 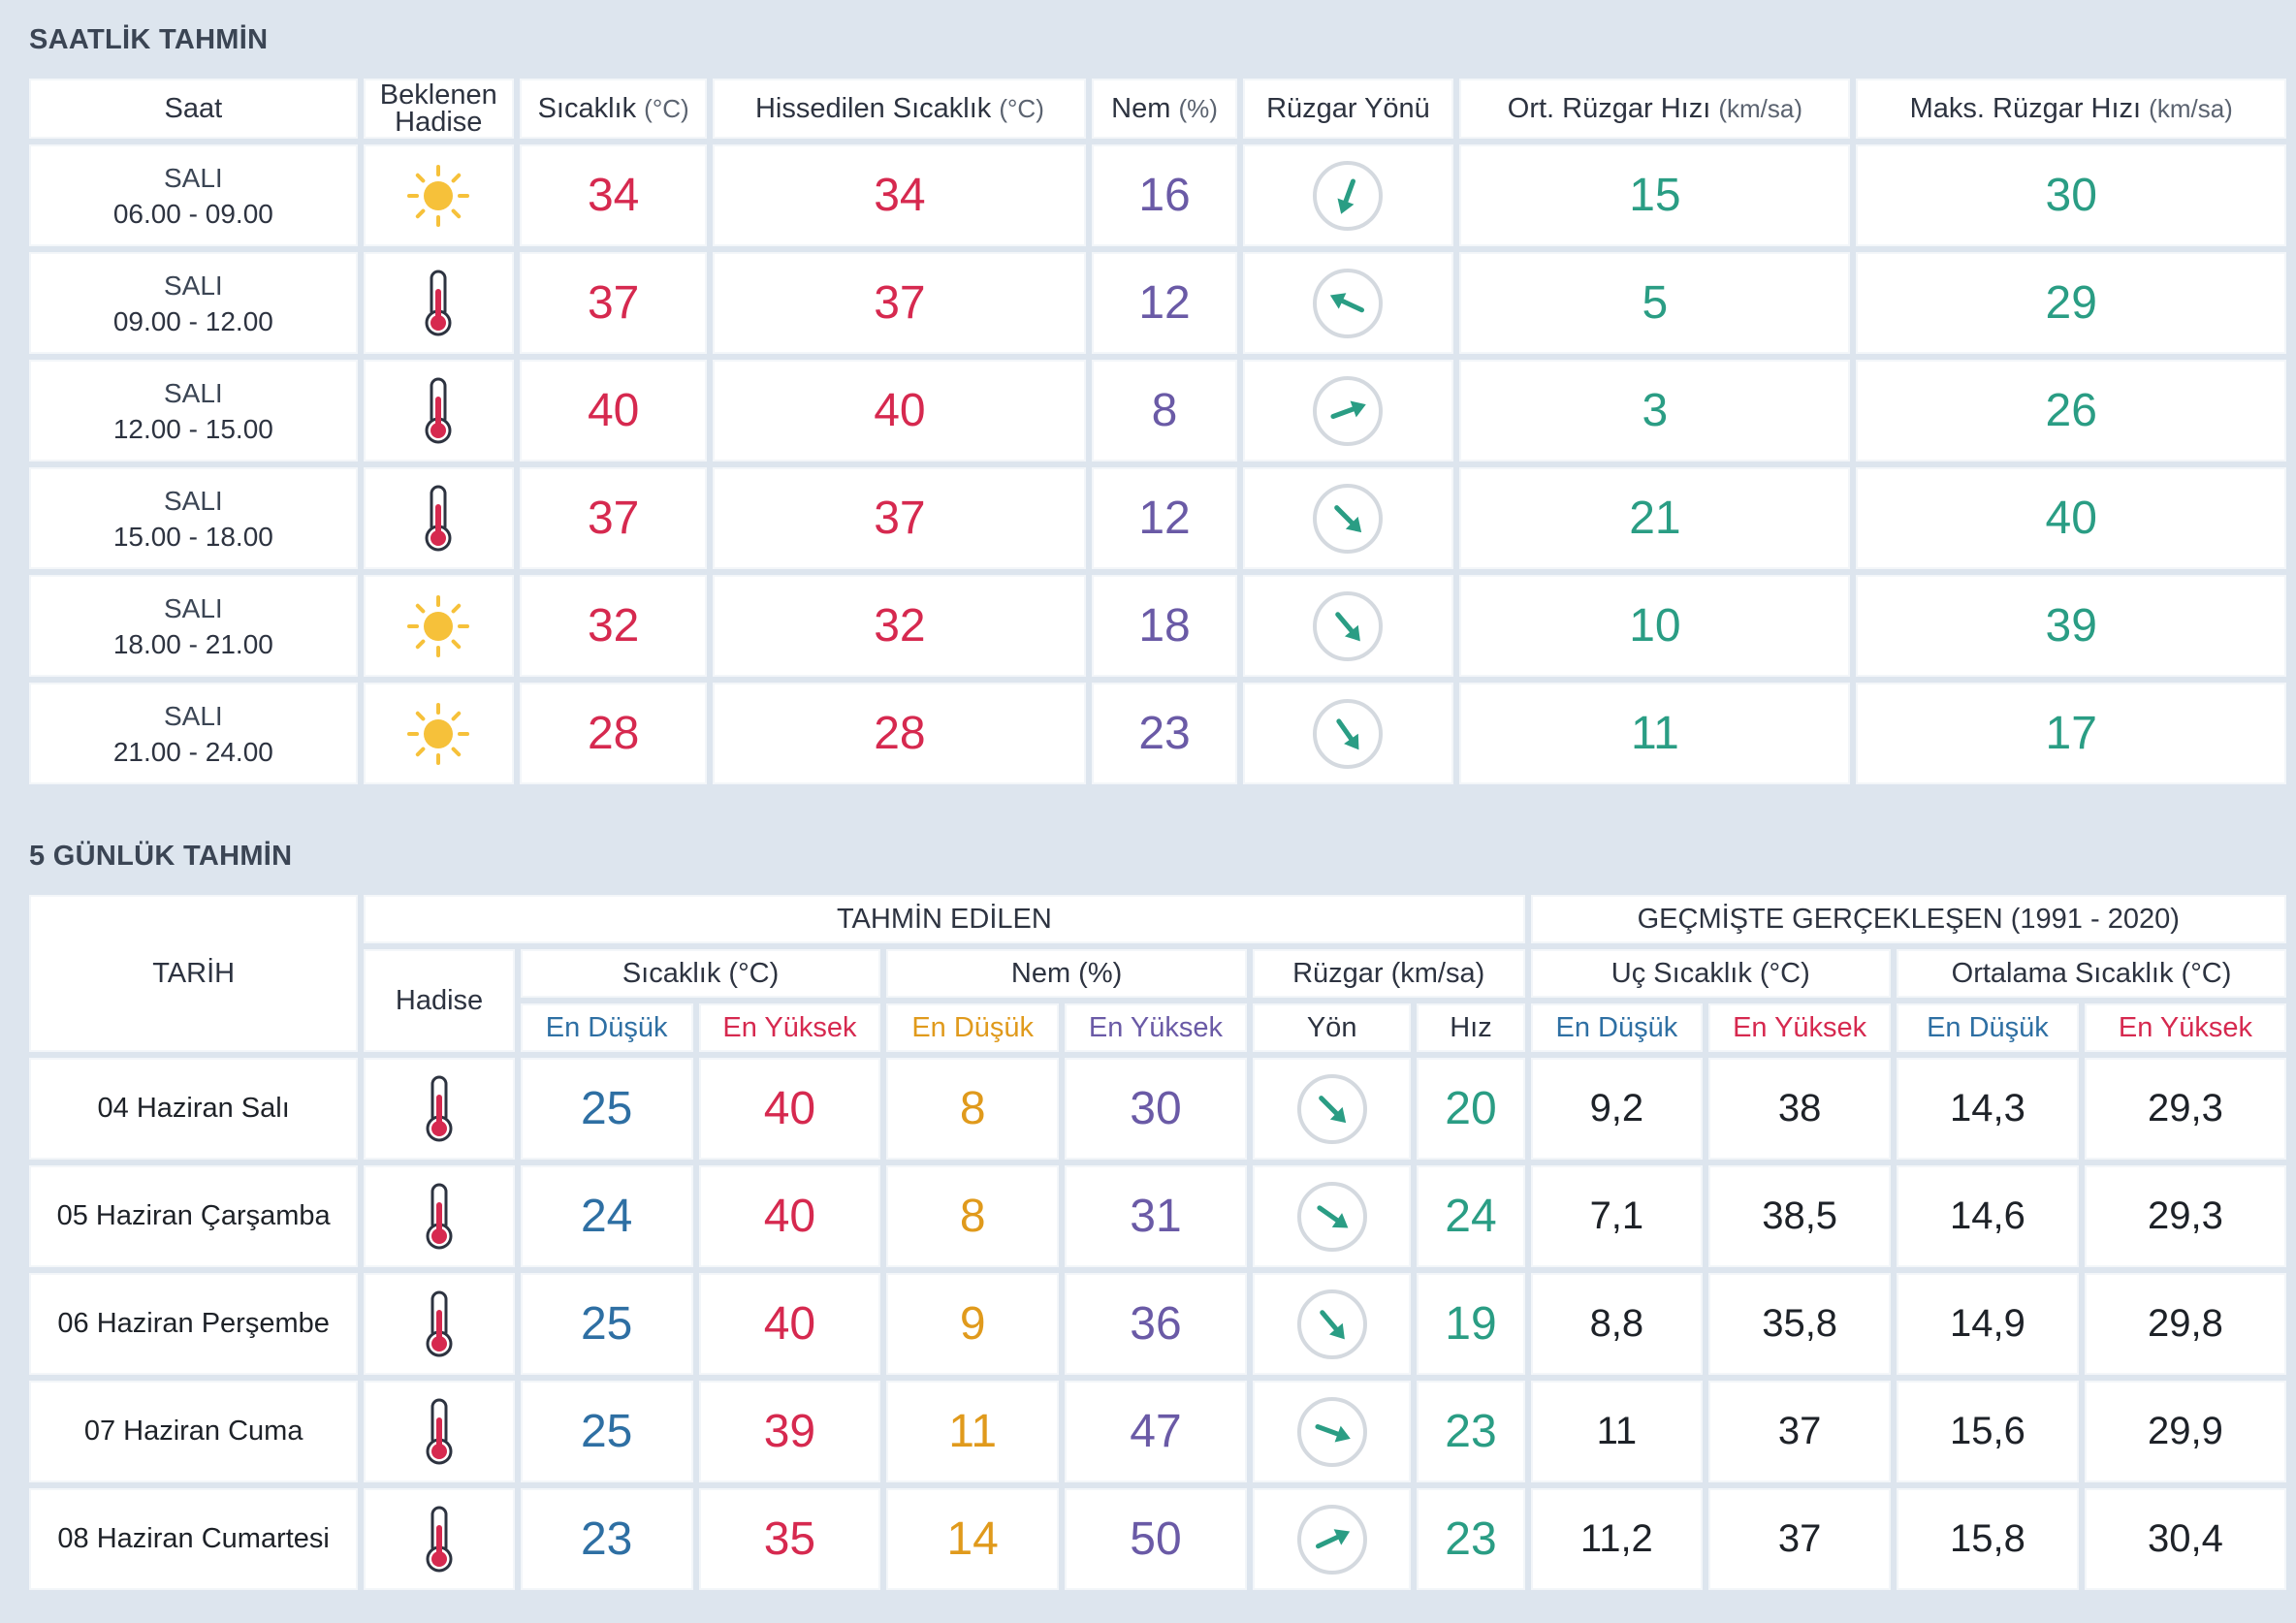 What do you see at coordinates (1988, 1216) in the screenshot?
I see `ort-min-value: 14,6` at bounding box center [1988, 1216].